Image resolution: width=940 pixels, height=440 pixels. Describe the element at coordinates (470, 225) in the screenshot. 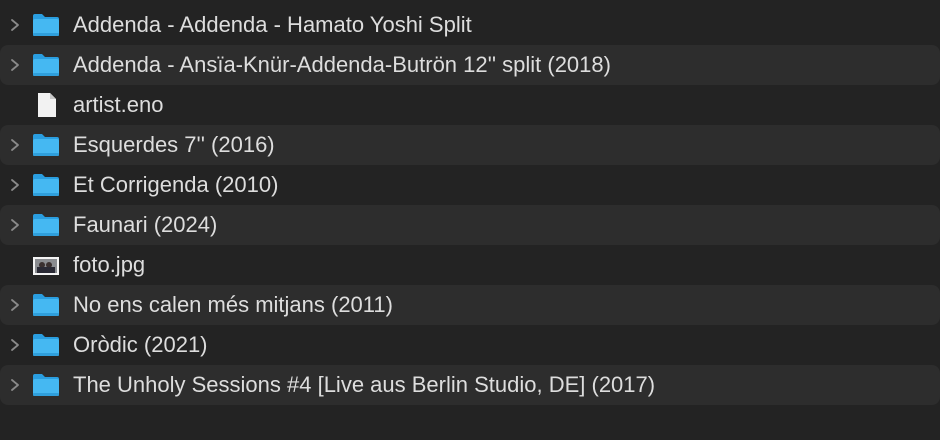

I see `list-item: Faunari (2024)` at that location.